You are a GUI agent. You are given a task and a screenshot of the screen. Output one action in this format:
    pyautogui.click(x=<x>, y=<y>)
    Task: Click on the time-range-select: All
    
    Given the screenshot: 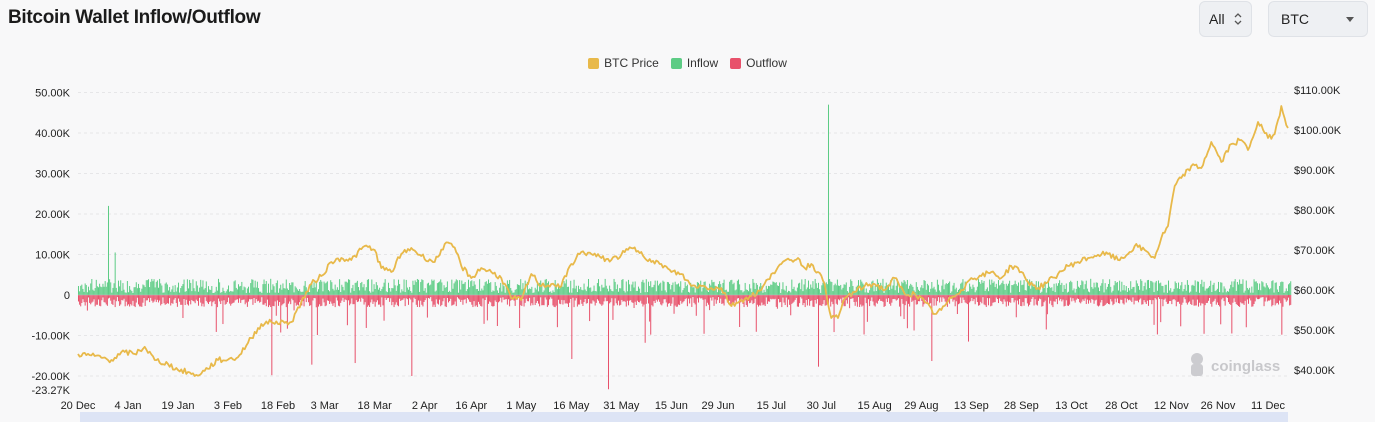 What is the action you would take?
    pyautogui.click(x=1225, y=19)
    